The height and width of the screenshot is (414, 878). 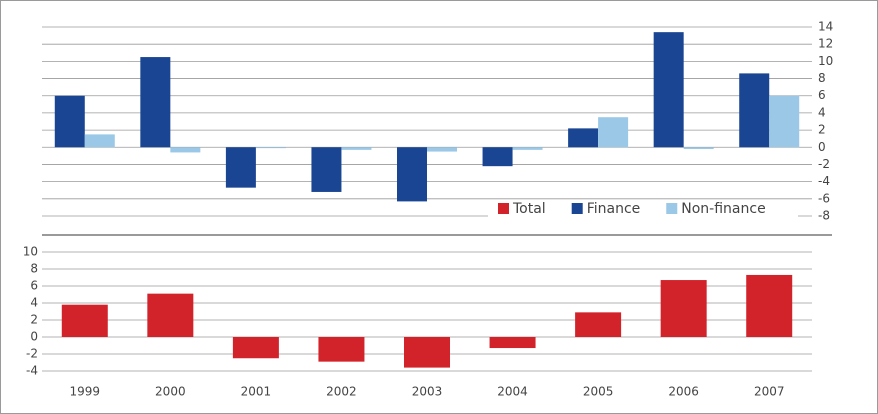 What do you see at coordinates (512, 392) in the screenshot?
I see `x-tick-label: 2004` at bounding box center [512, 392].